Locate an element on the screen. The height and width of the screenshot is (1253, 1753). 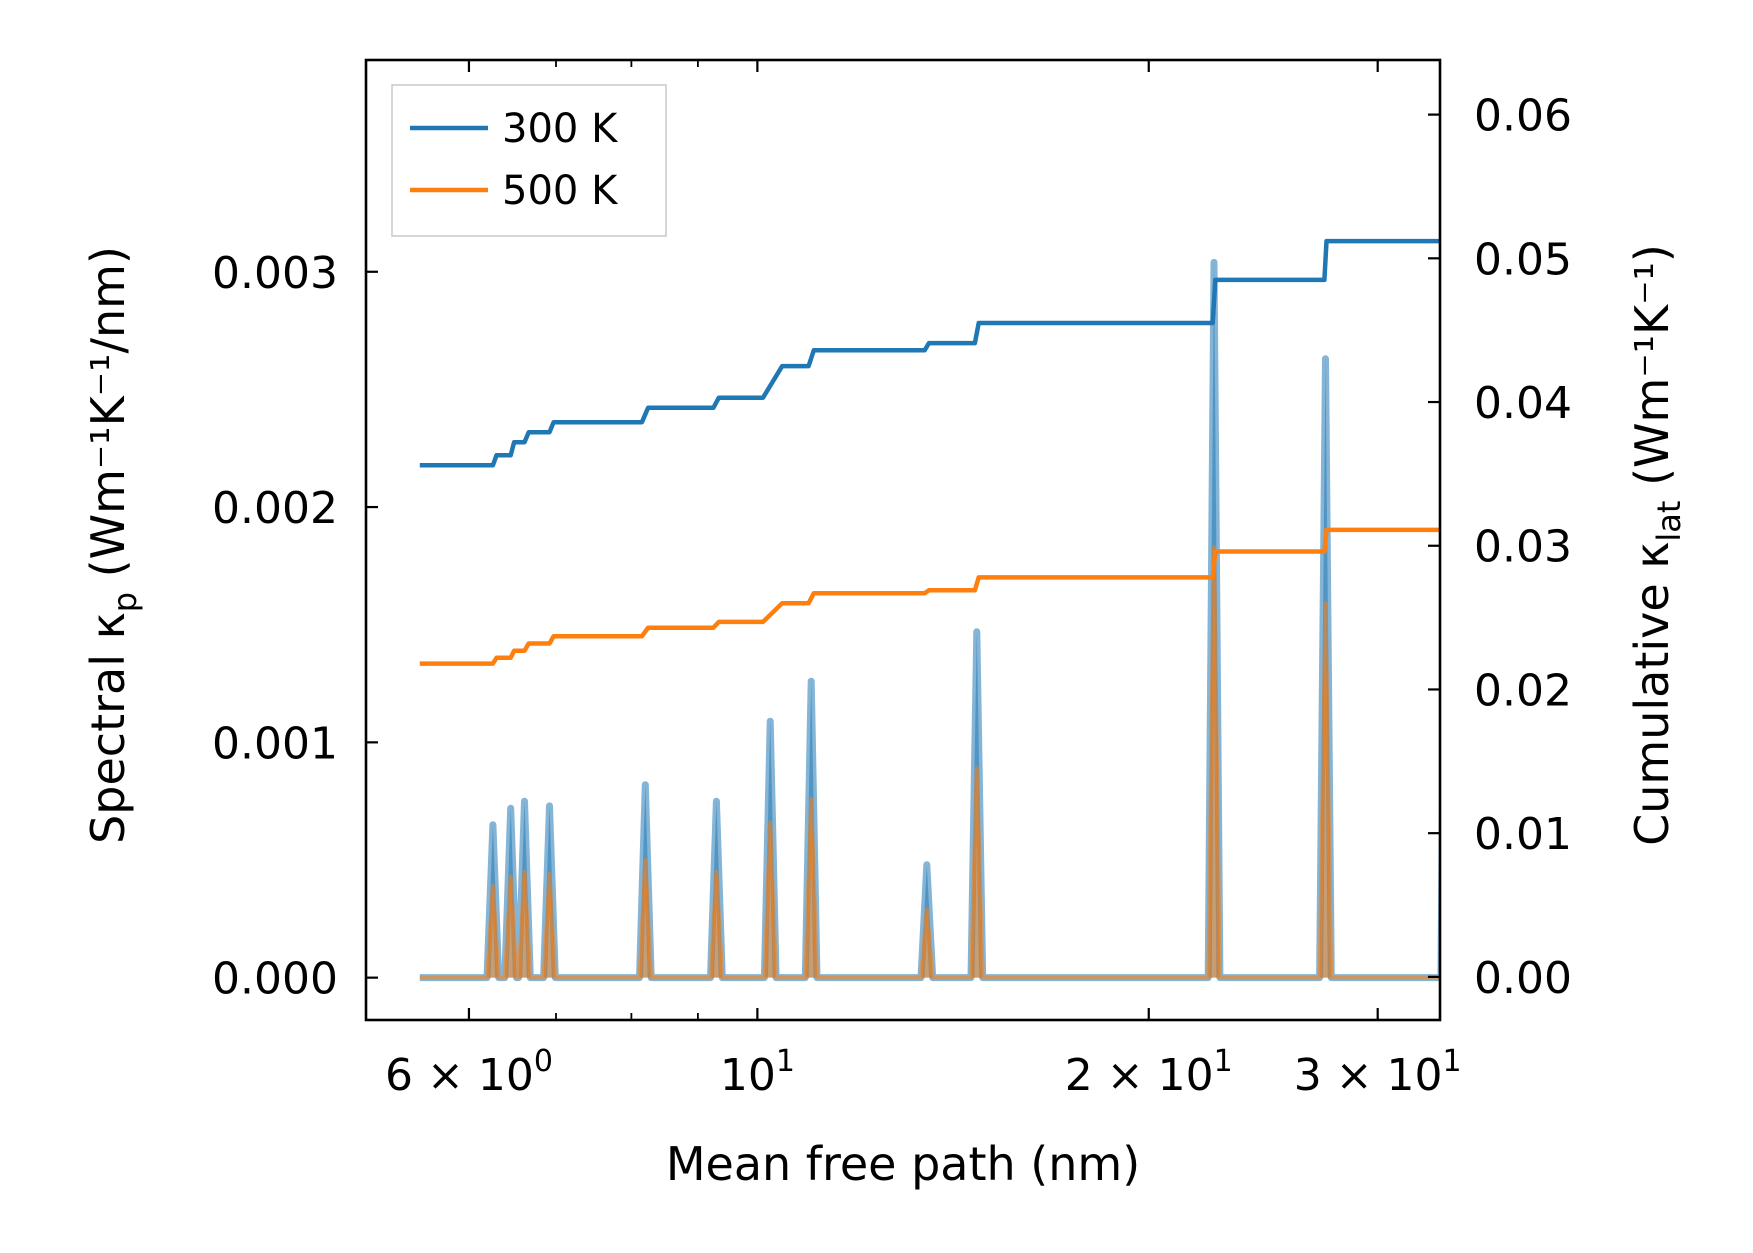
cumulative-line-500k is located at coordinates (929, 596).